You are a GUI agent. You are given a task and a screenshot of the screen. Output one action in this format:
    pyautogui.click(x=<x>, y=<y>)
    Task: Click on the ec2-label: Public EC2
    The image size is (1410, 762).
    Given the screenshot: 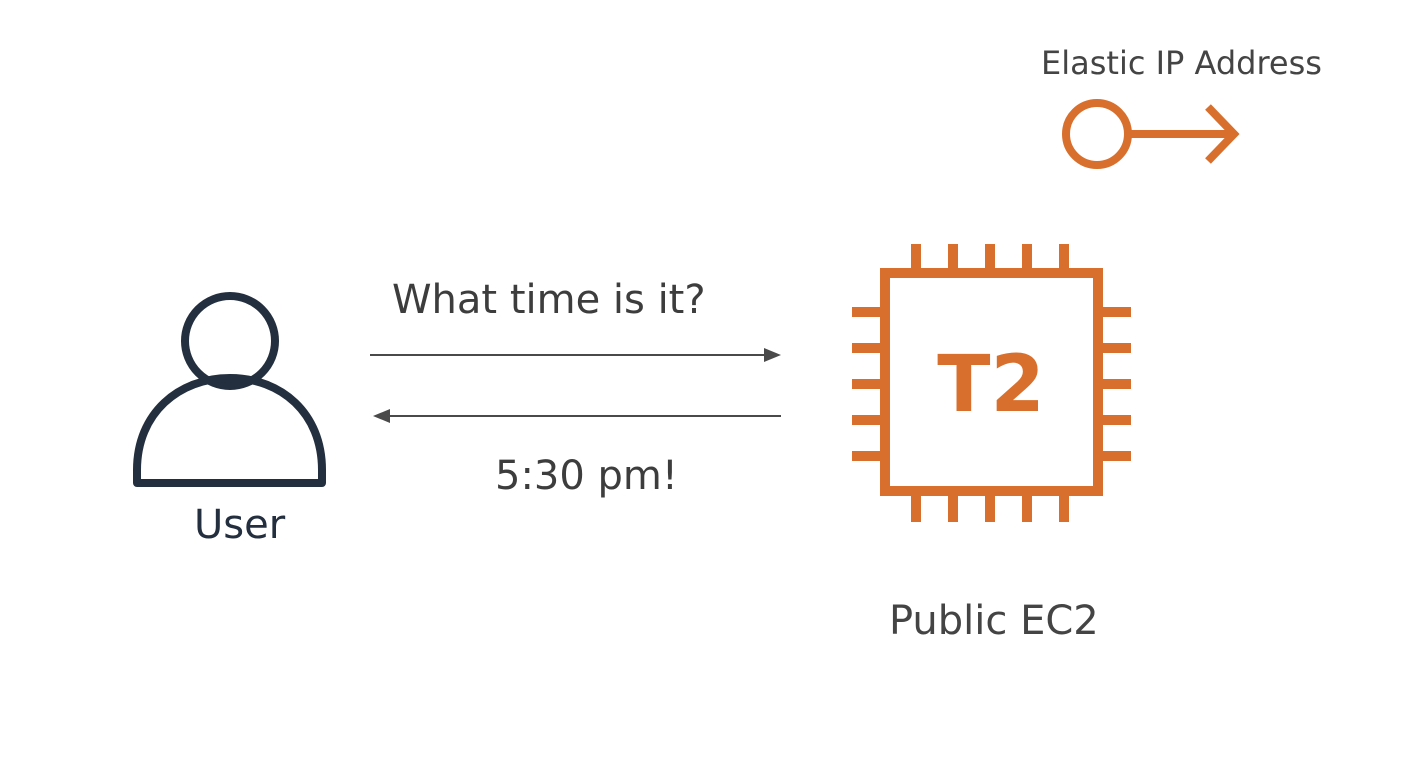 What is the action you would take?
    pyautogui.click(x=994, y=621)
    